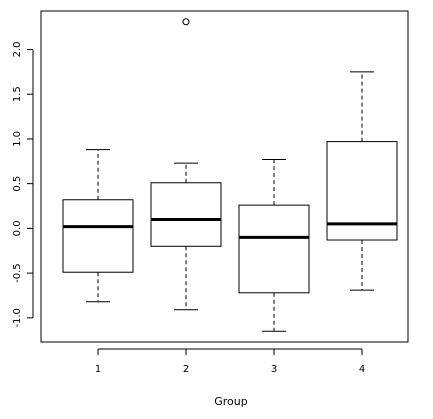 The width and height of the screenshot is (433, 419). Describe the element at coordinates (17, 318) in the screenshot. I see `y-tick-label: -1.0` at that location.